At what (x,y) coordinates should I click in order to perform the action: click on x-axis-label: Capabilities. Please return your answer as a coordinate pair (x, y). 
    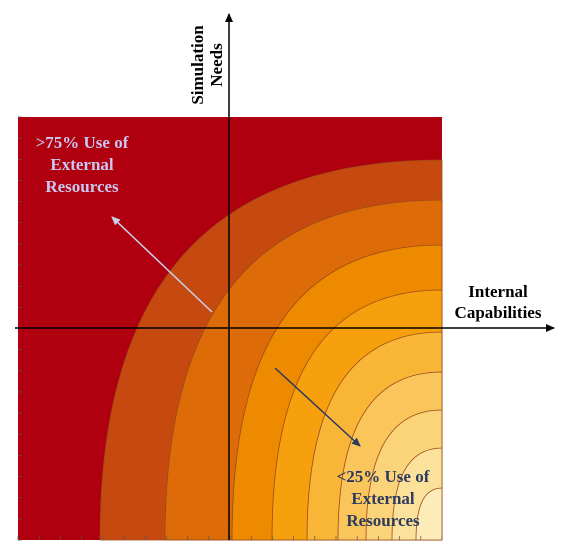
    Looking at the image, I should click on (498, 312).